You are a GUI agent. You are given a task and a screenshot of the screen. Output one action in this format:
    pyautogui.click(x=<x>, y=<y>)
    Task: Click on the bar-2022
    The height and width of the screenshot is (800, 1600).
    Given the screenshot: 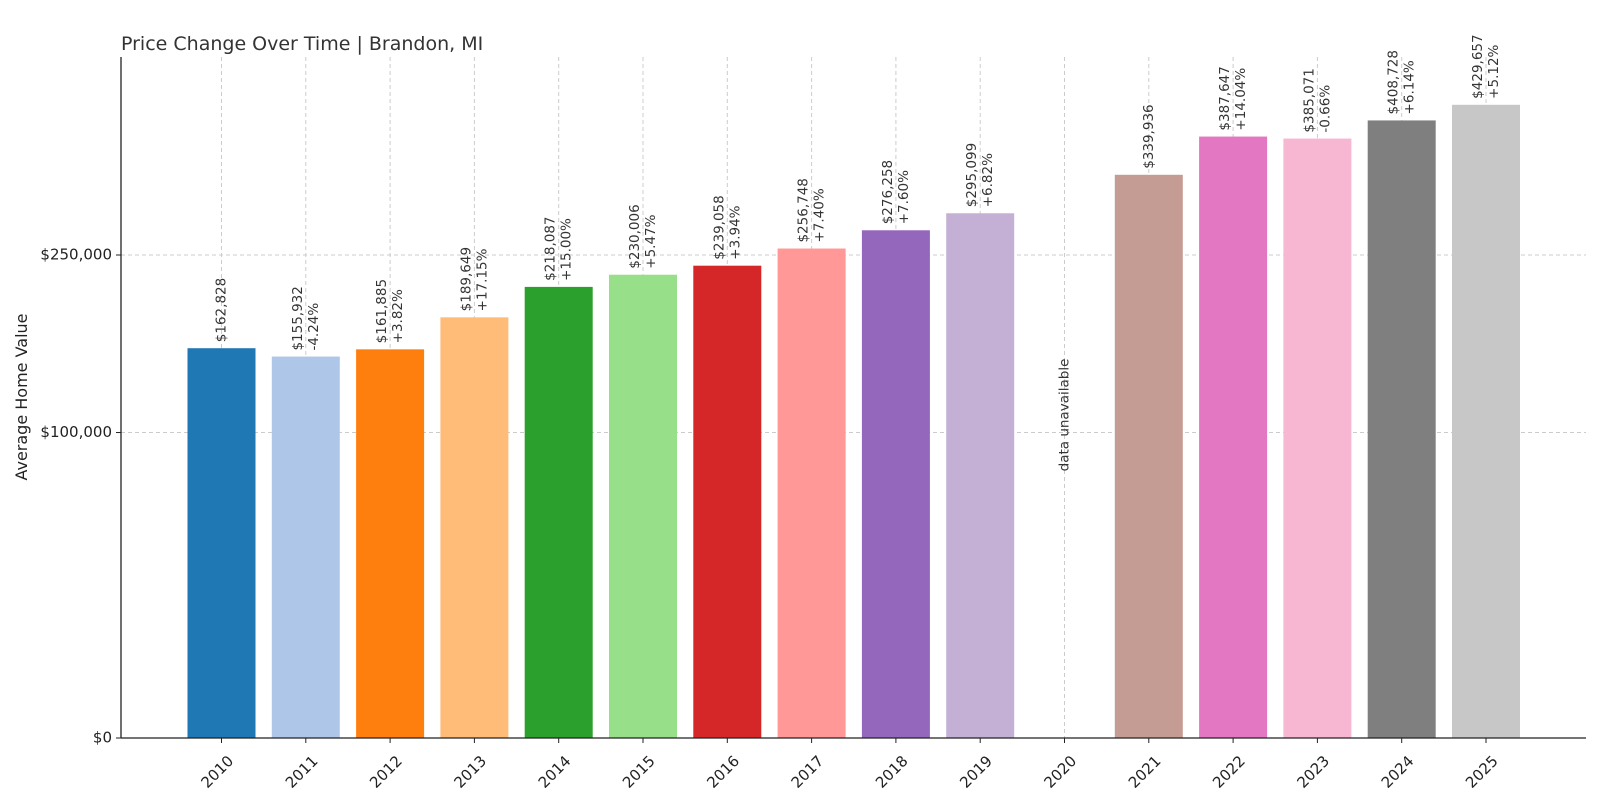 What is the action you would take?
    pyautogui.click(x=1233, y=437)
    